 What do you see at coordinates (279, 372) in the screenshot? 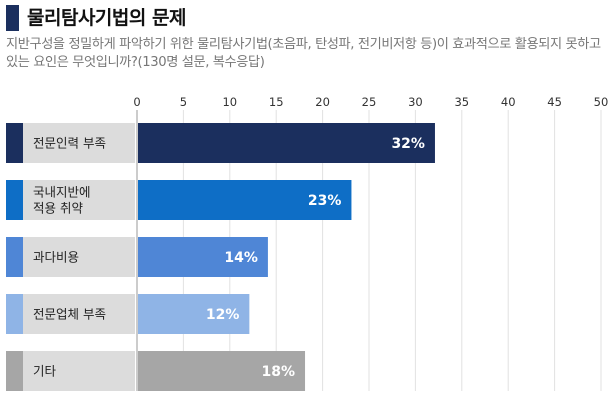
I see `value-label: 18%` at bounding box center [279, 372].